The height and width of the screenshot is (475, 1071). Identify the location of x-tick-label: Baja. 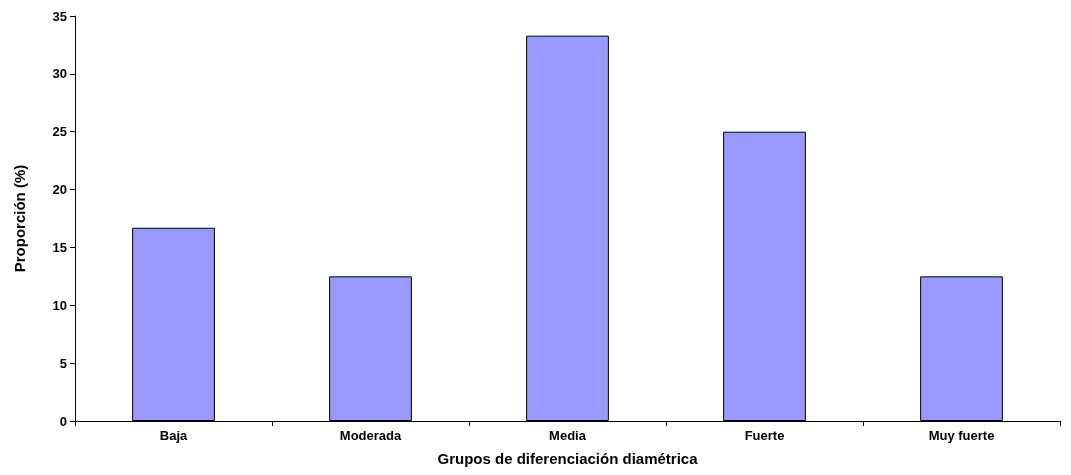
(173, 435).